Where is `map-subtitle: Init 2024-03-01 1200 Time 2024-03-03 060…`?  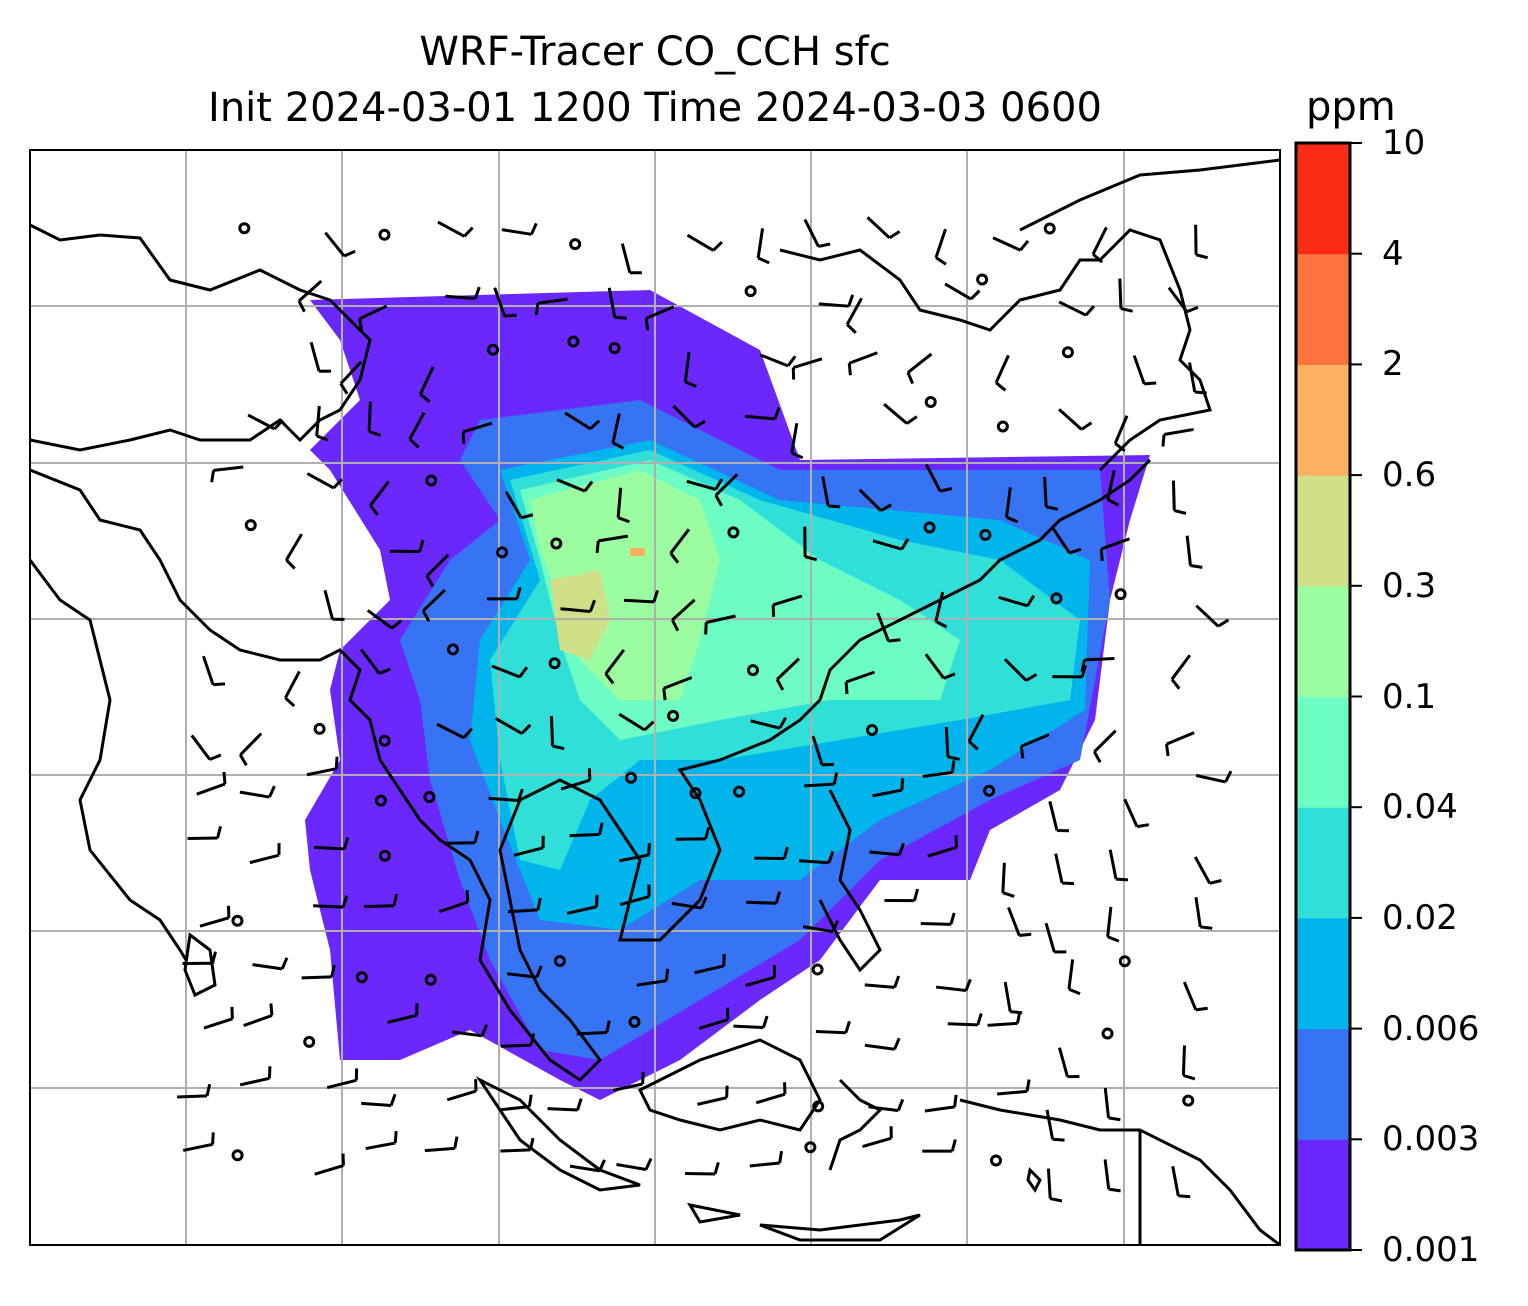
map-subtitle: Init 2024-03-01 1200 Time 2024-03-03 060… is located at coordinates (655, 108).